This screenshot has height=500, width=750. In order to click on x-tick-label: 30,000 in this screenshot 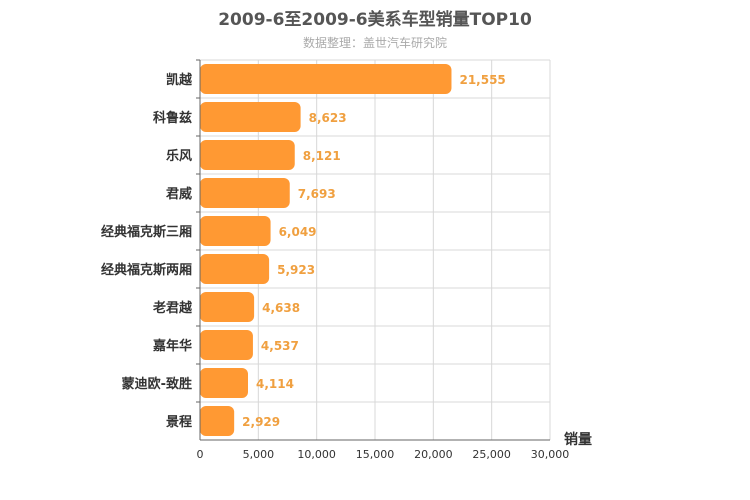, I will do `click(550, 454)`.